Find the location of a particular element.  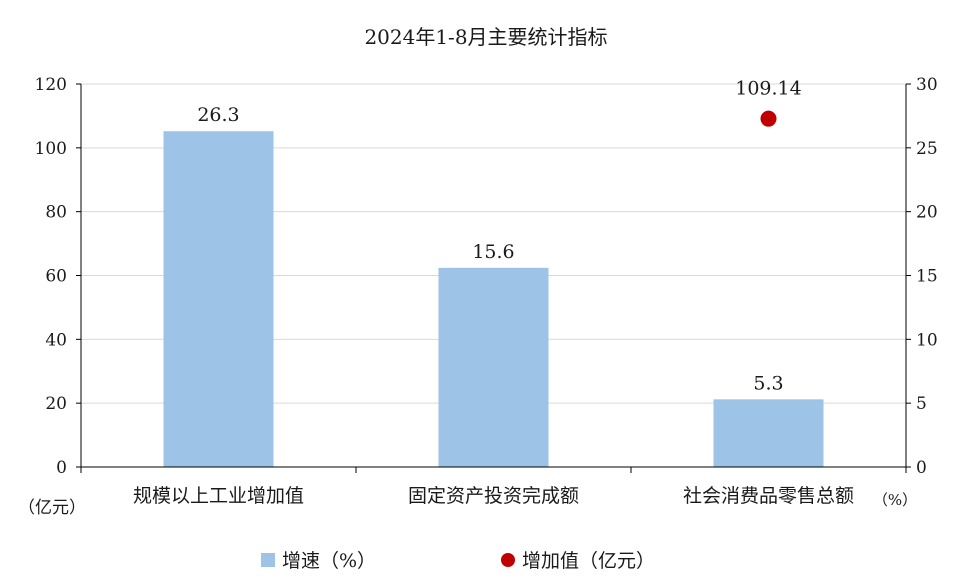

left-axis-tick-label: 100 is located at coordinates (51, 149).